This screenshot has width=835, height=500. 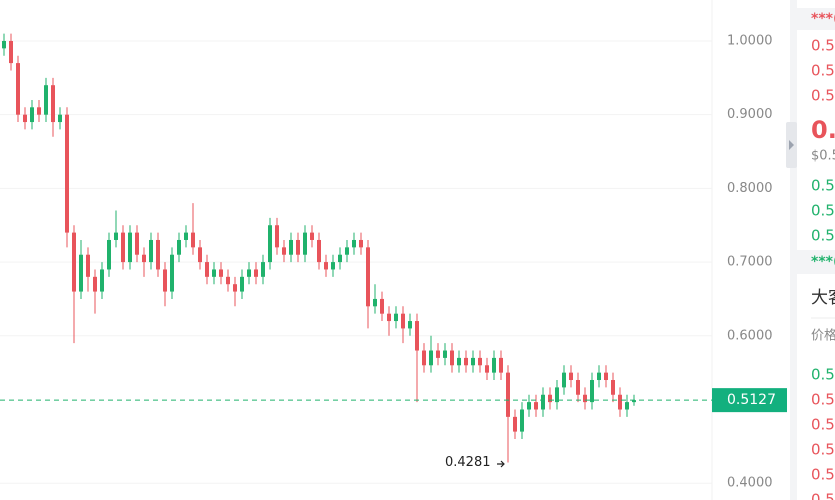 I want to click on low-annotation: 0.4281, so click(x=468, y=462).